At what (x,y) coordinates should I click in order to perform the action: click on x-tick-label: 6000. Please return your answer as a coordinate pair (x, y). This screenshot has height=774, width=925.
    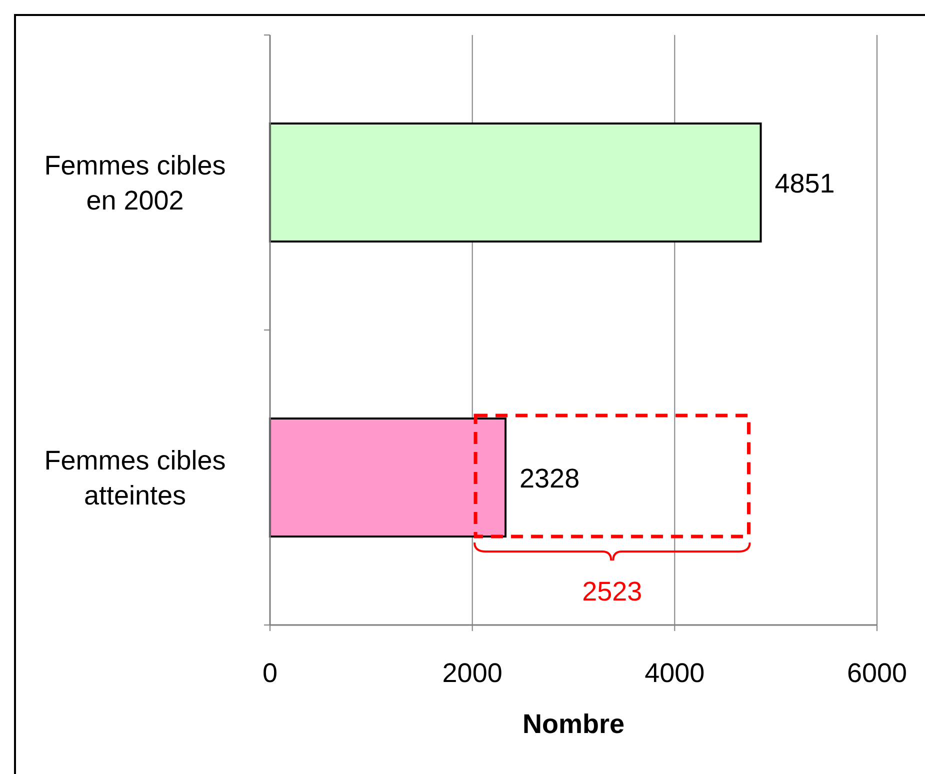
    Looking at the image, I should click on (877, 673).